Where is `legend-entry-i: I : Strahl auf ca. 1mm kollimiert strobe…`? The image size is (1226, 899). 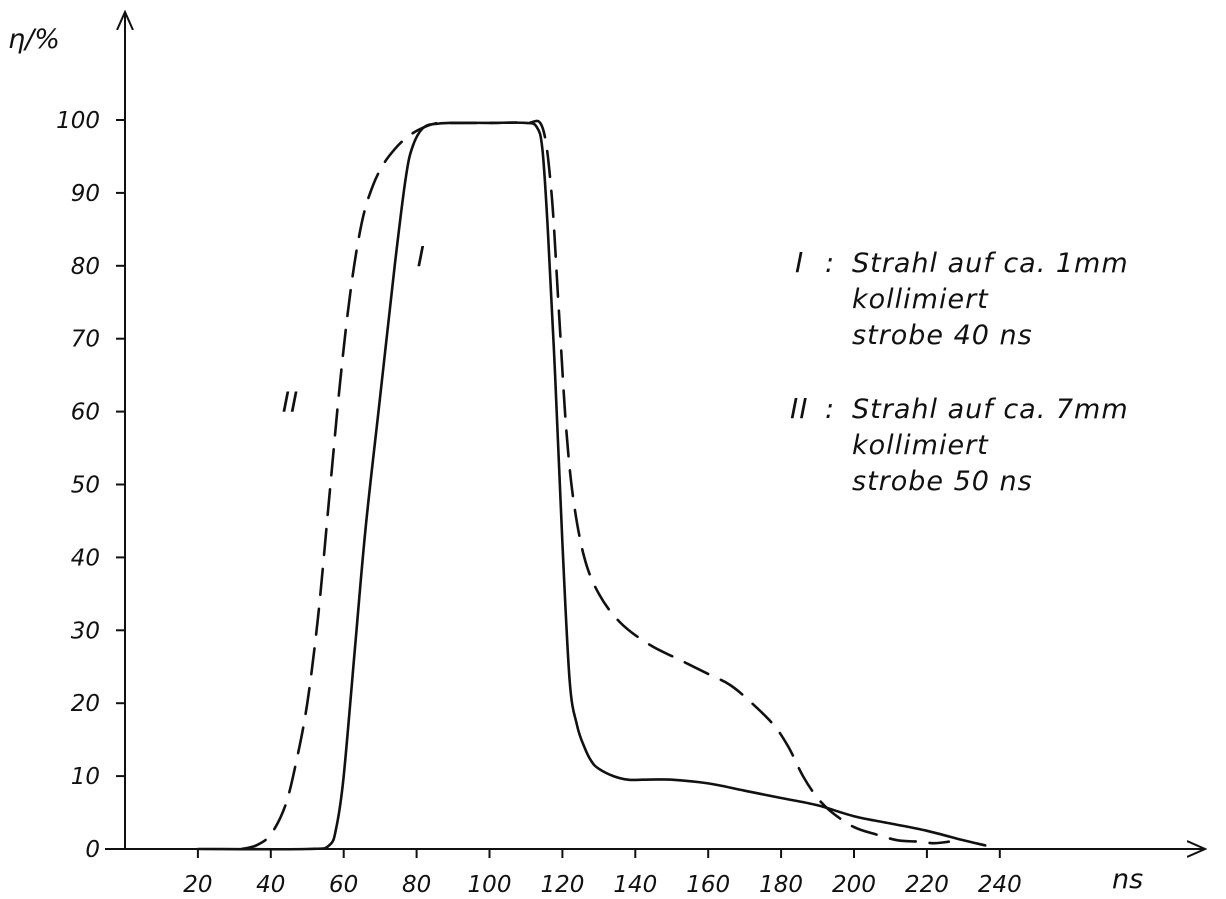 legend-entry-i: I : Strahl auf ca. 1mm kollimiert strobe… is located at coordinates (962, 298).